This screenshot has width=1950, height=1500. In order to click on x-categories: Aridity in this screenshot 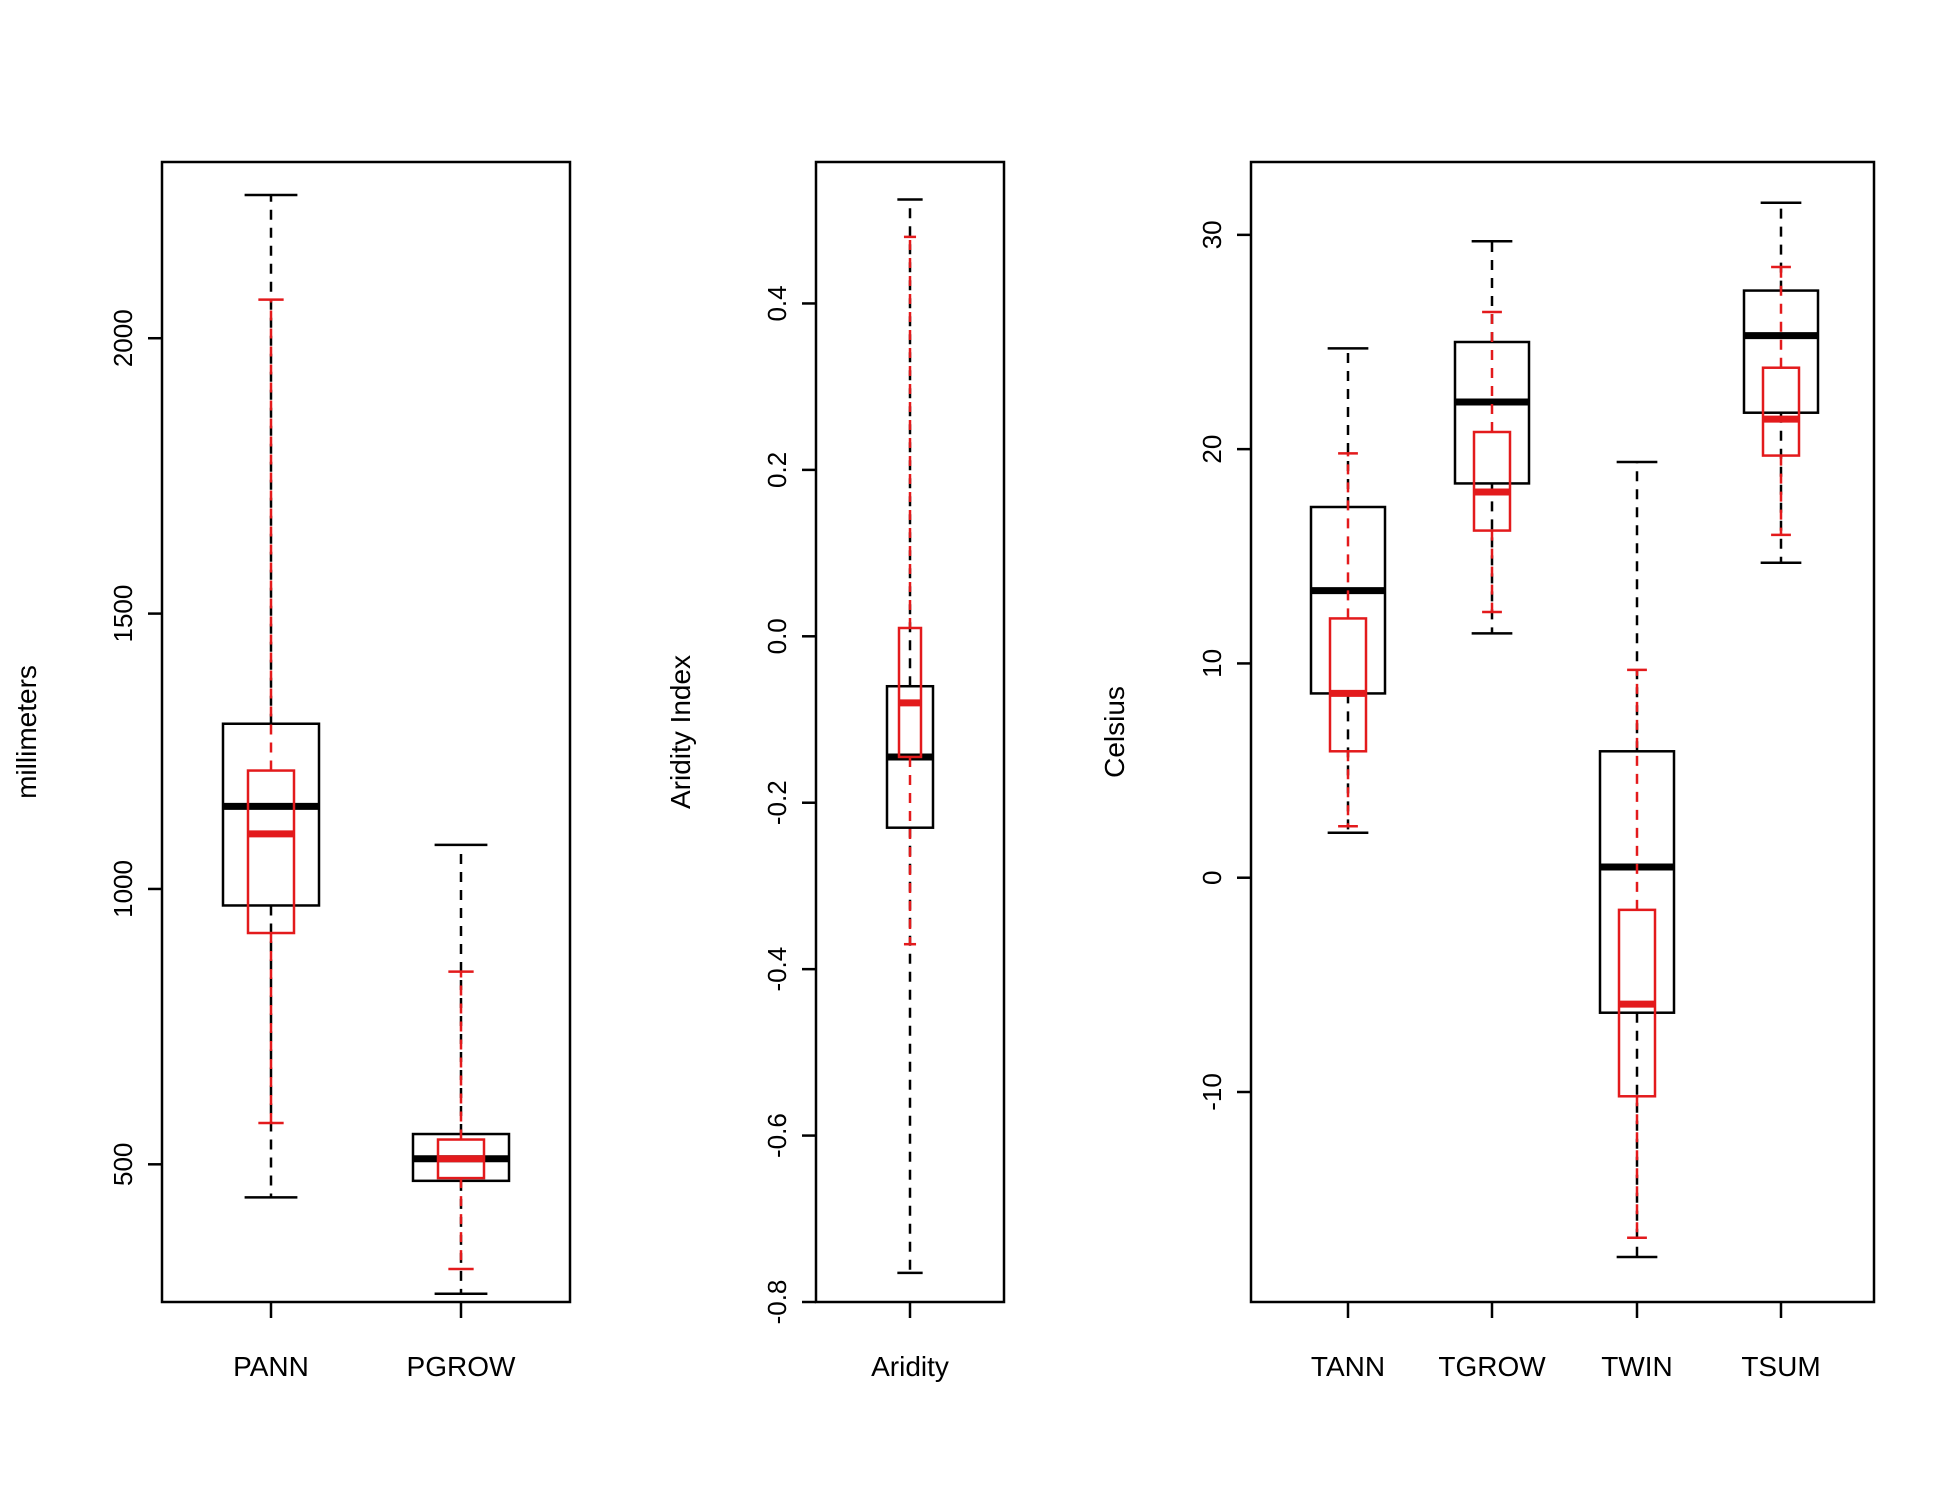, I will do `click(910, 1366)`.